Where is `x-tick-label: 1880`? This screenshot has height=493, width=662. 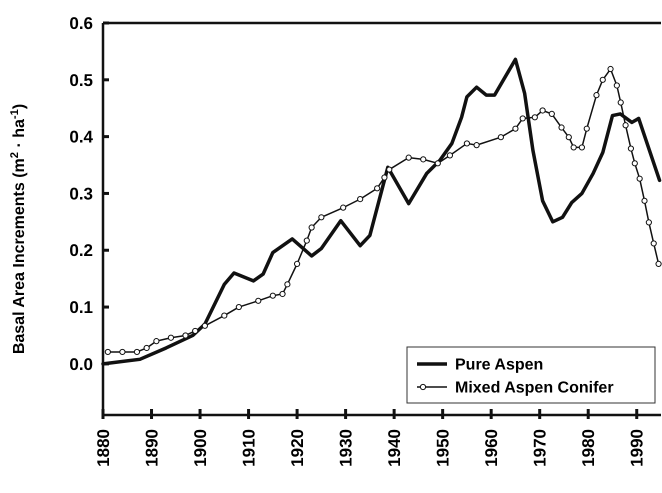
x-tick-label: 1880 is located at coordinates (103, 448).